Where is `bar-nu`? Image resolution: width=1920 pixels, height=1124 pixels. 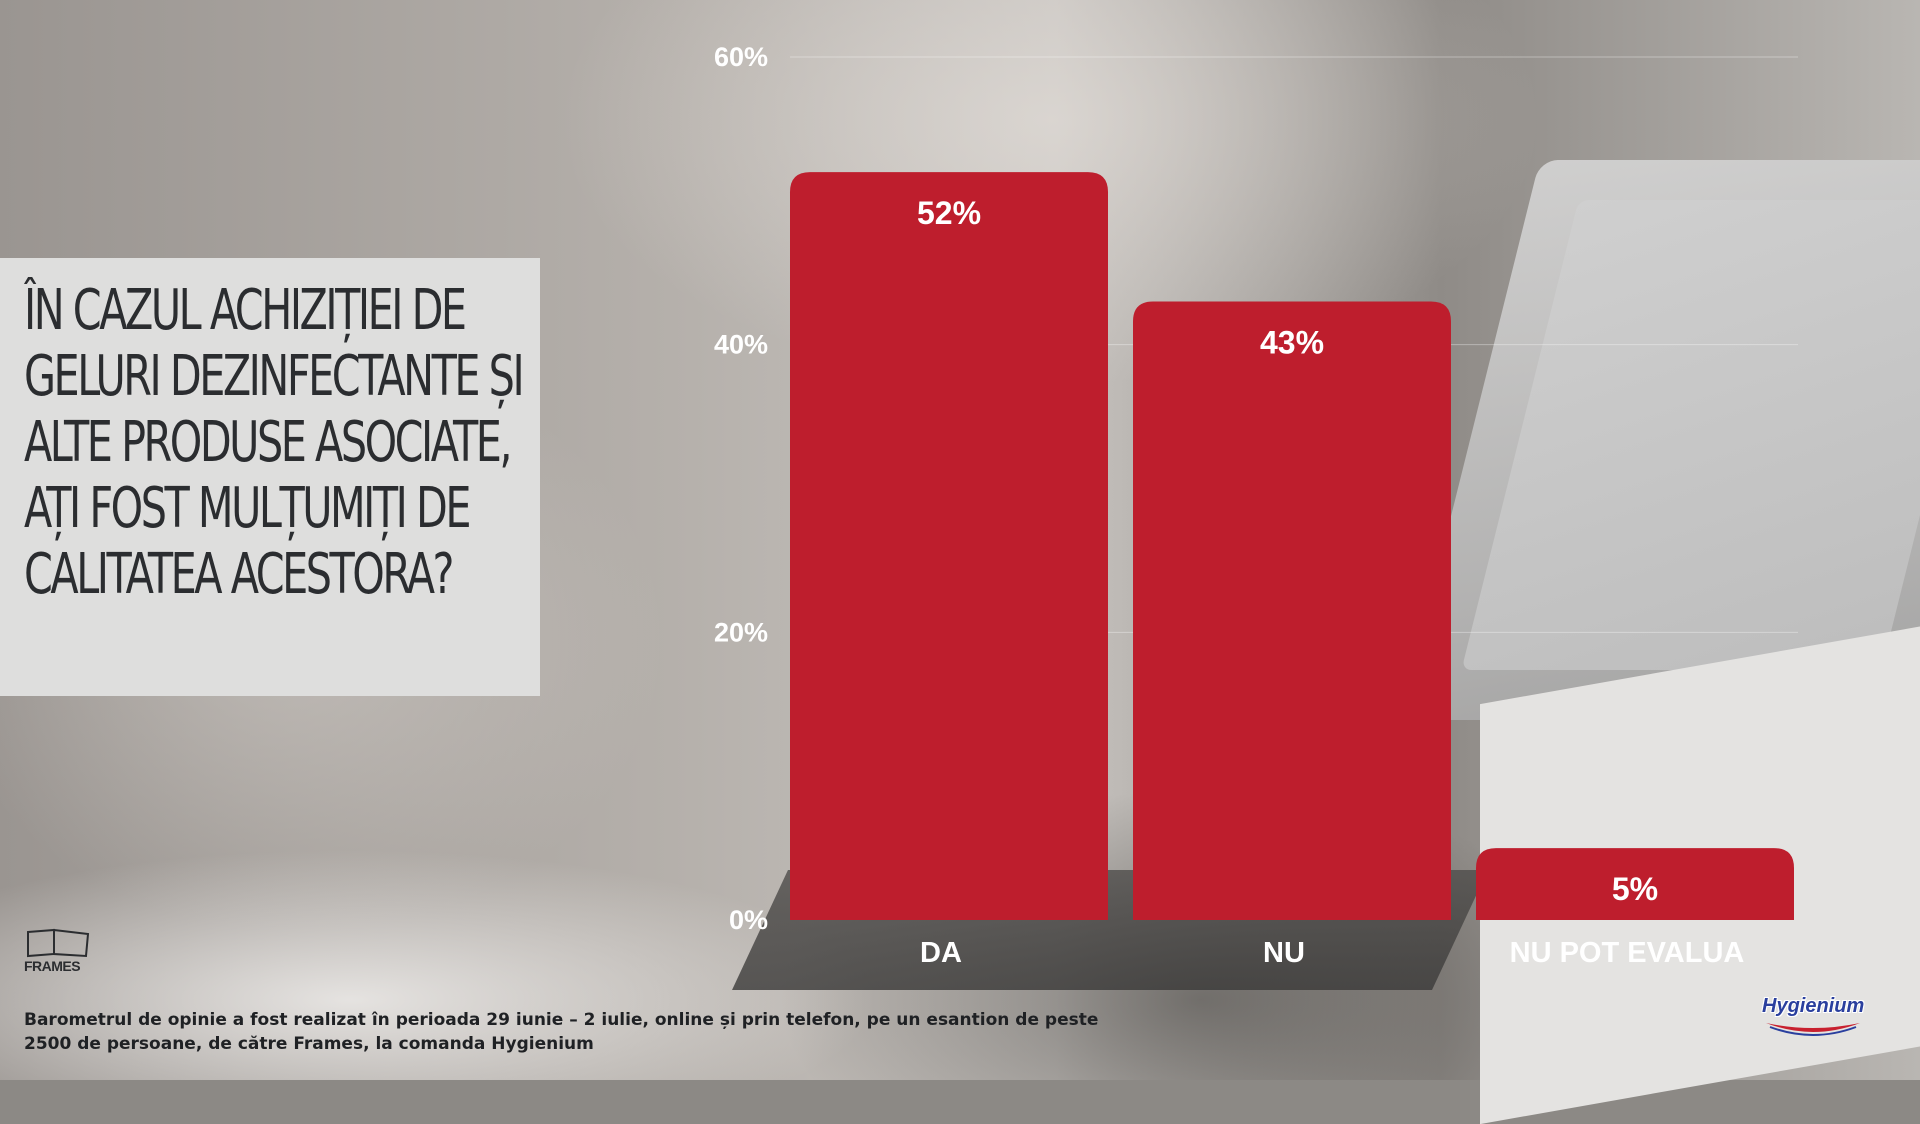 bar-nu is located at coordinates (1292, 610).